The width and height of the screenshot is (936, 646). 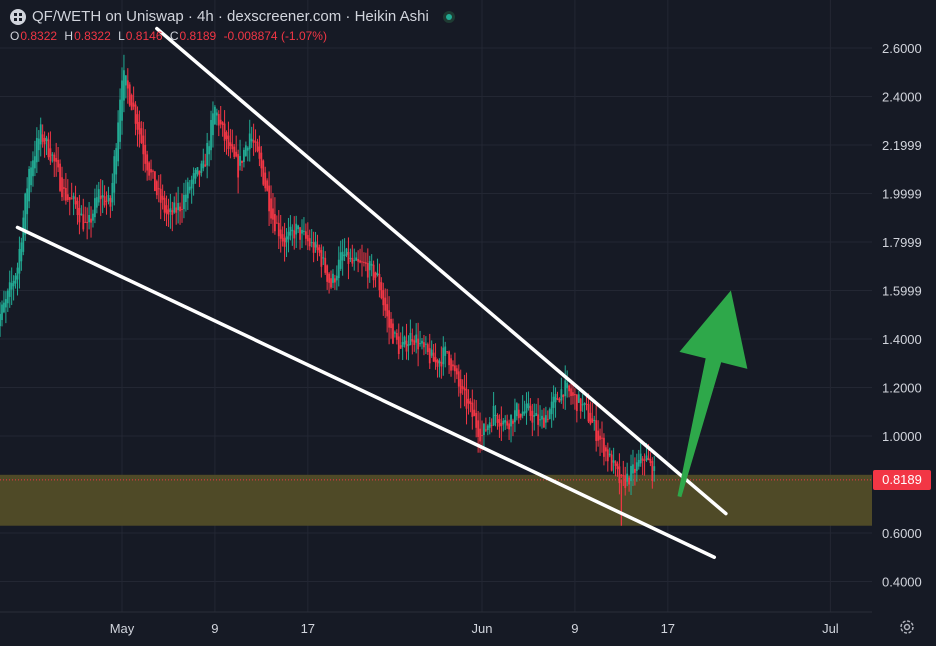 What do you see at coordinates (436, 500) in the screenshot?
I see `support-zone` at bounding box center [436, 500].